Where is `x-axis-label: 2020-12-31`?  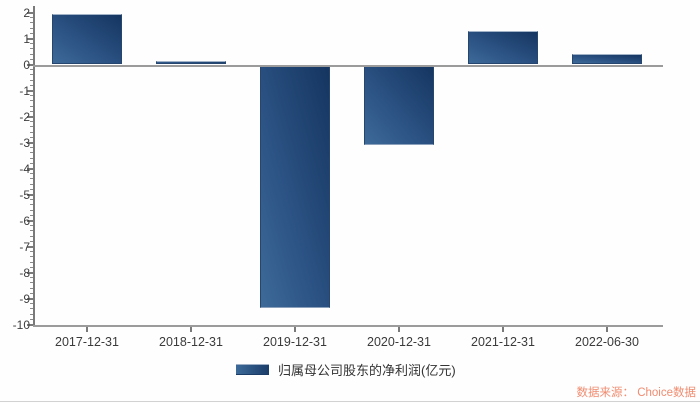 x-axis-label: 2020-12-31 is located at coordinates (399, 341).